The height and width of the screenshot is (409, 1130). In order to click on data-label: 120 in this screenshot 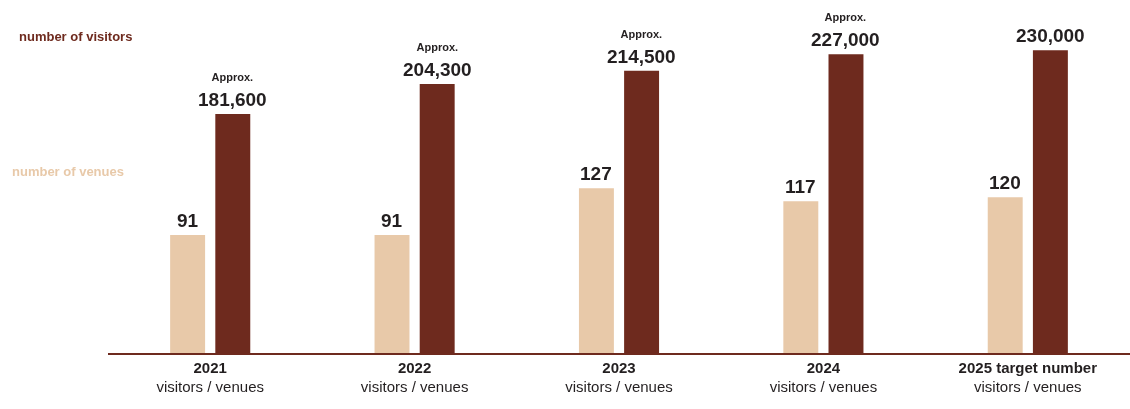, I will do `click(1005, 182)`.